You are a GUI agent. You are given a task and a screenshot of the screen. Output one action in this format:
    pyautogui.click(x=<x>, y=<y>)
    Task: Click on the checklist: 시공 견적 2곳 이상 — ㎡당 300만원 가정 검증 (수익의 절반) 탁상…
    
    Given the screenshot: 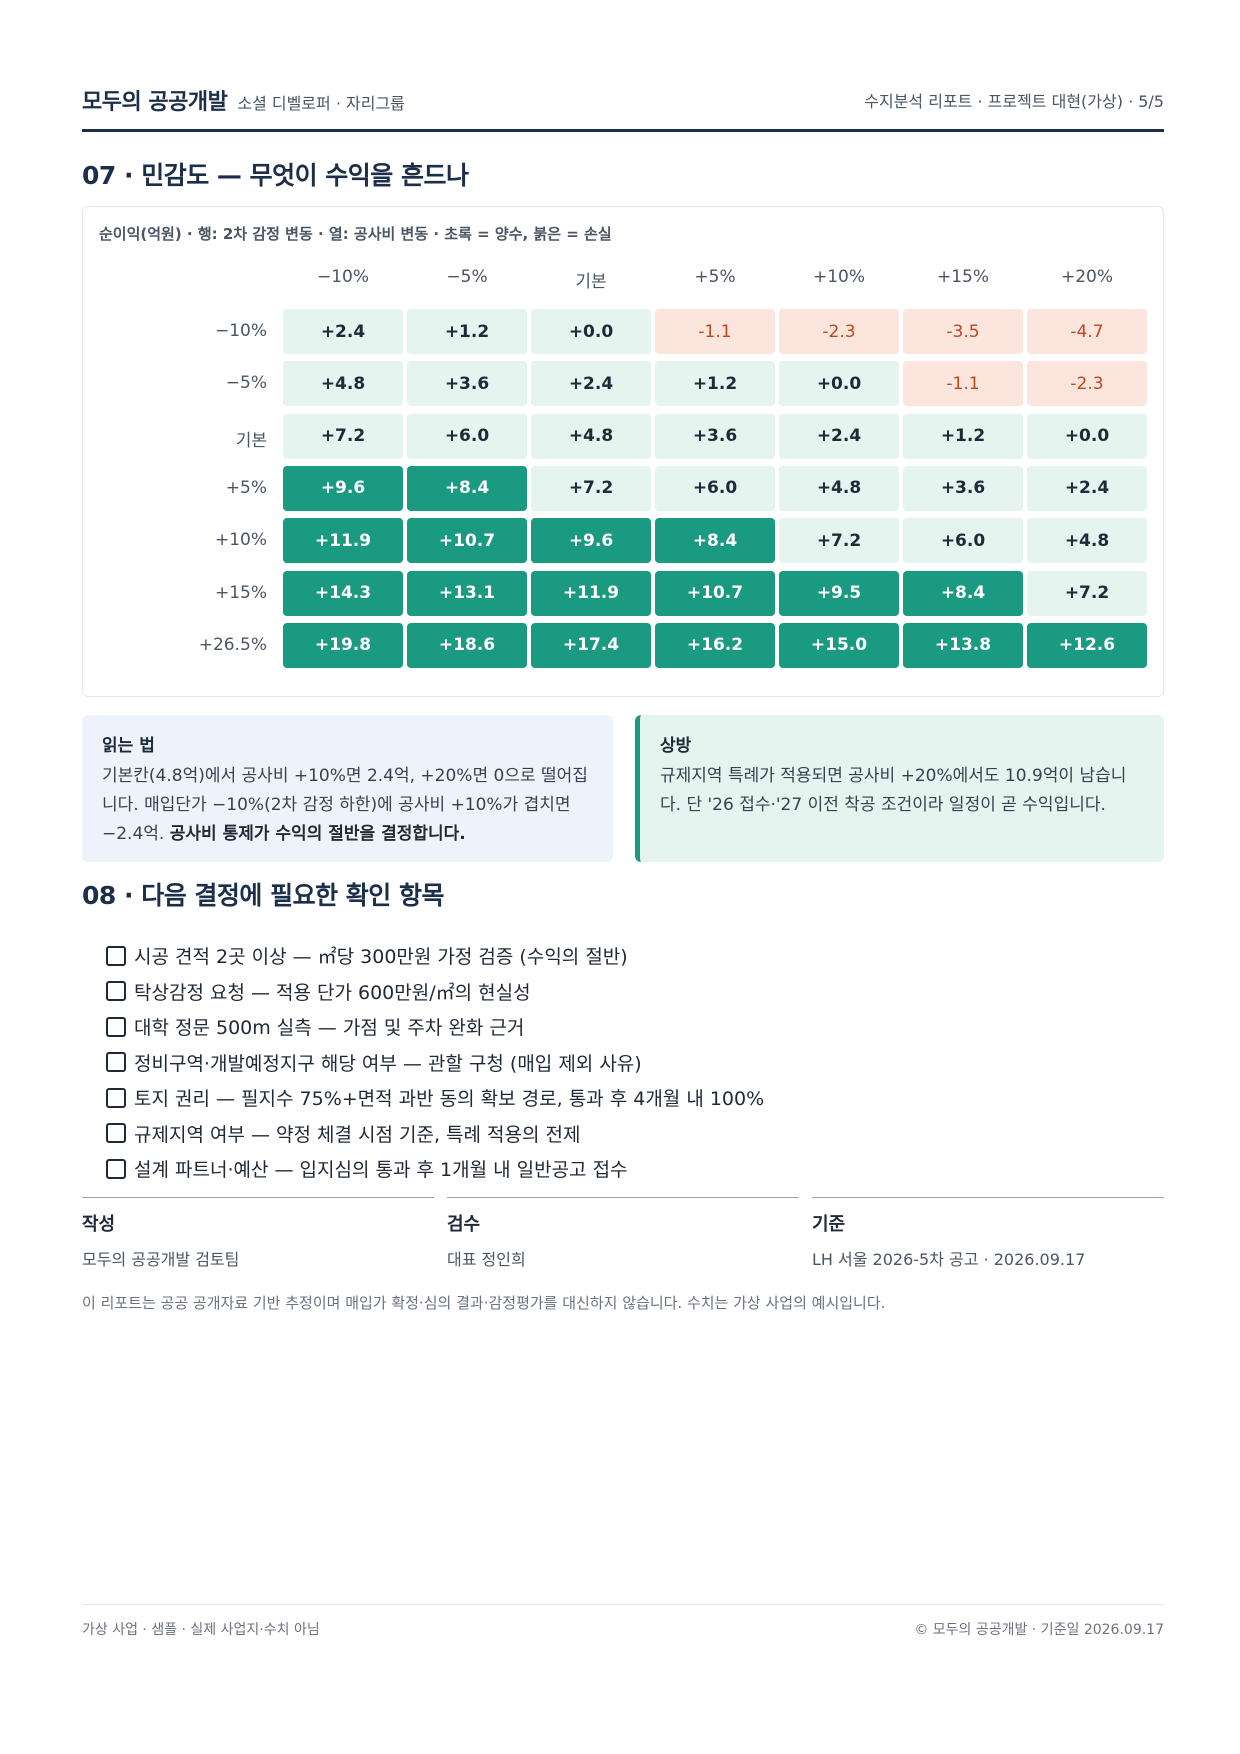 What is the action you would take?
    pyautogui.click(x=435, y=1062)
    